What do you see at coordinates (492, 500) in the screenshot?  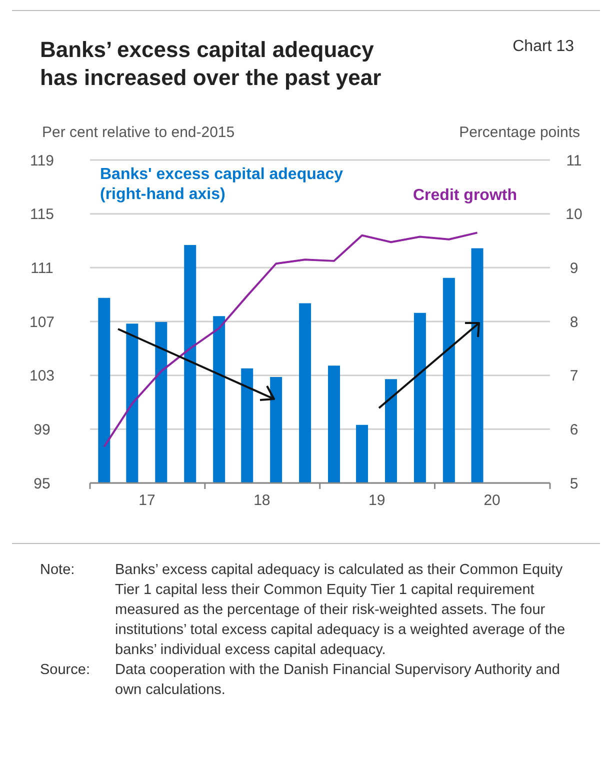 I see `x-tick-label: 20` at bounding box center [492, 500].